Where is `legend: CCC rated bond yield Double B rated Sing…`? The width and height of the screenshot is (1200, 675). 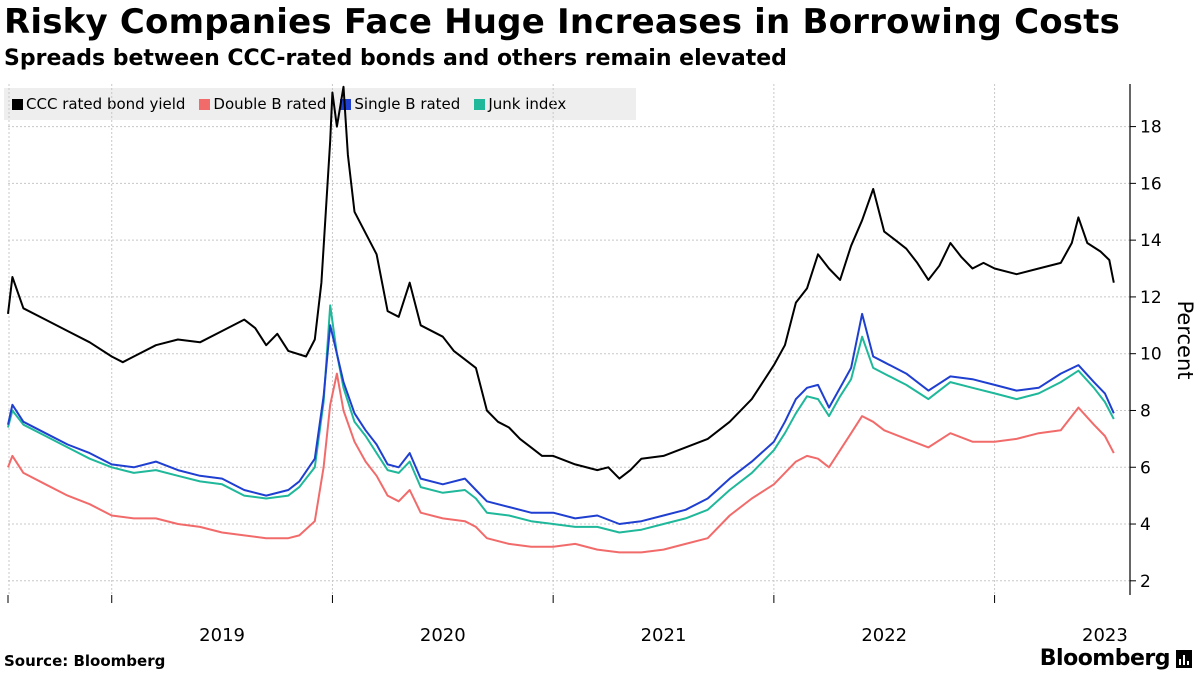
legend: CCC rated bond yield Double B rated Sing… is located at coordinates (320, 104).